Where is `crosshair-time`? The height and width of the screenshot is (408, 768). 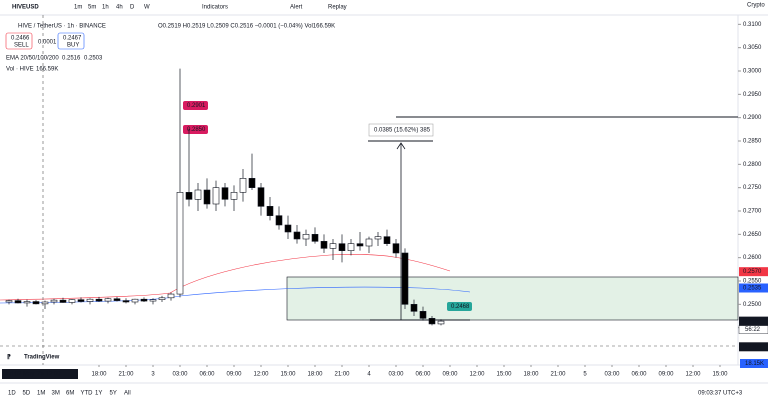
crosshair-time is located at coordinates (40, 374).